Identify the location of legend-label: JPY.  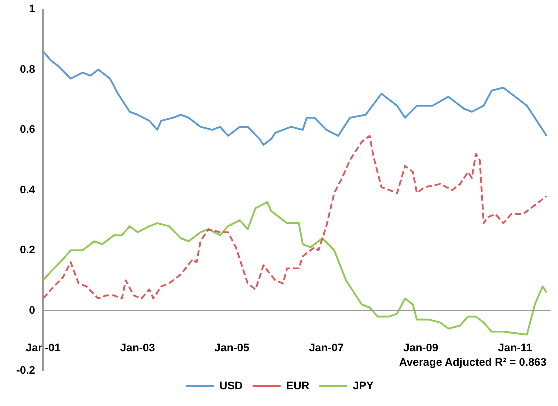
(364, 386).